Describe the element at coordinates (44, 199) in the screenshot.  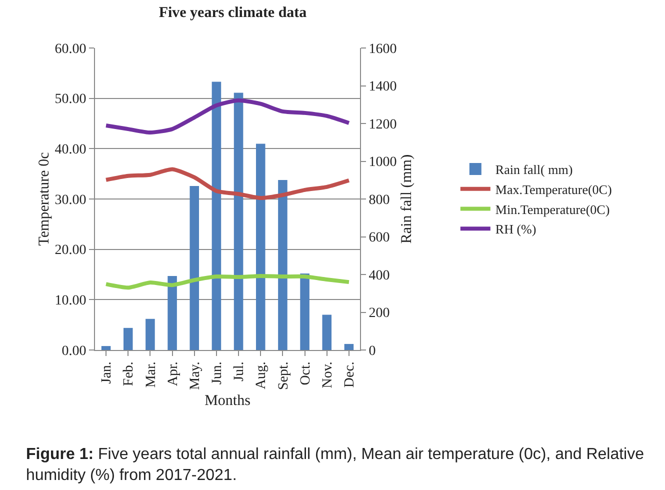
I see `y-axis-title: Temperature 0c` at that location.